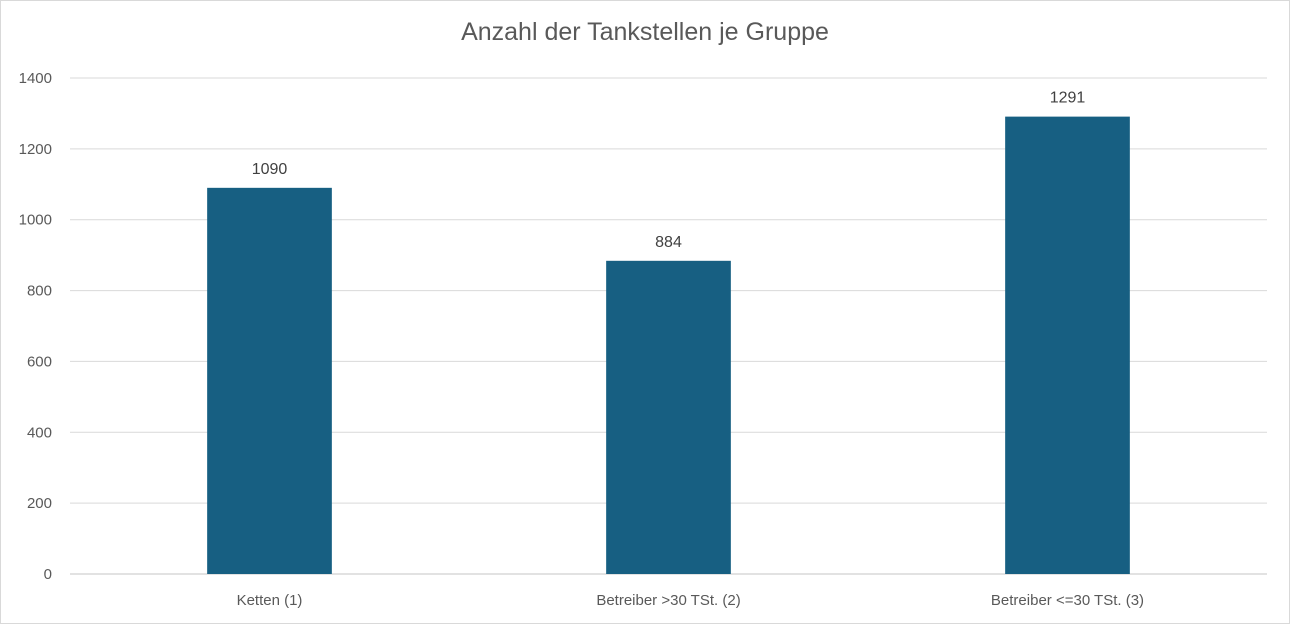 This screenshot has height=624, width=1290. What do you see at coordinates (270, 600) in the screenshot?
I see `x-tick-label: Ketten (1)` at bounding box center [270, 600].